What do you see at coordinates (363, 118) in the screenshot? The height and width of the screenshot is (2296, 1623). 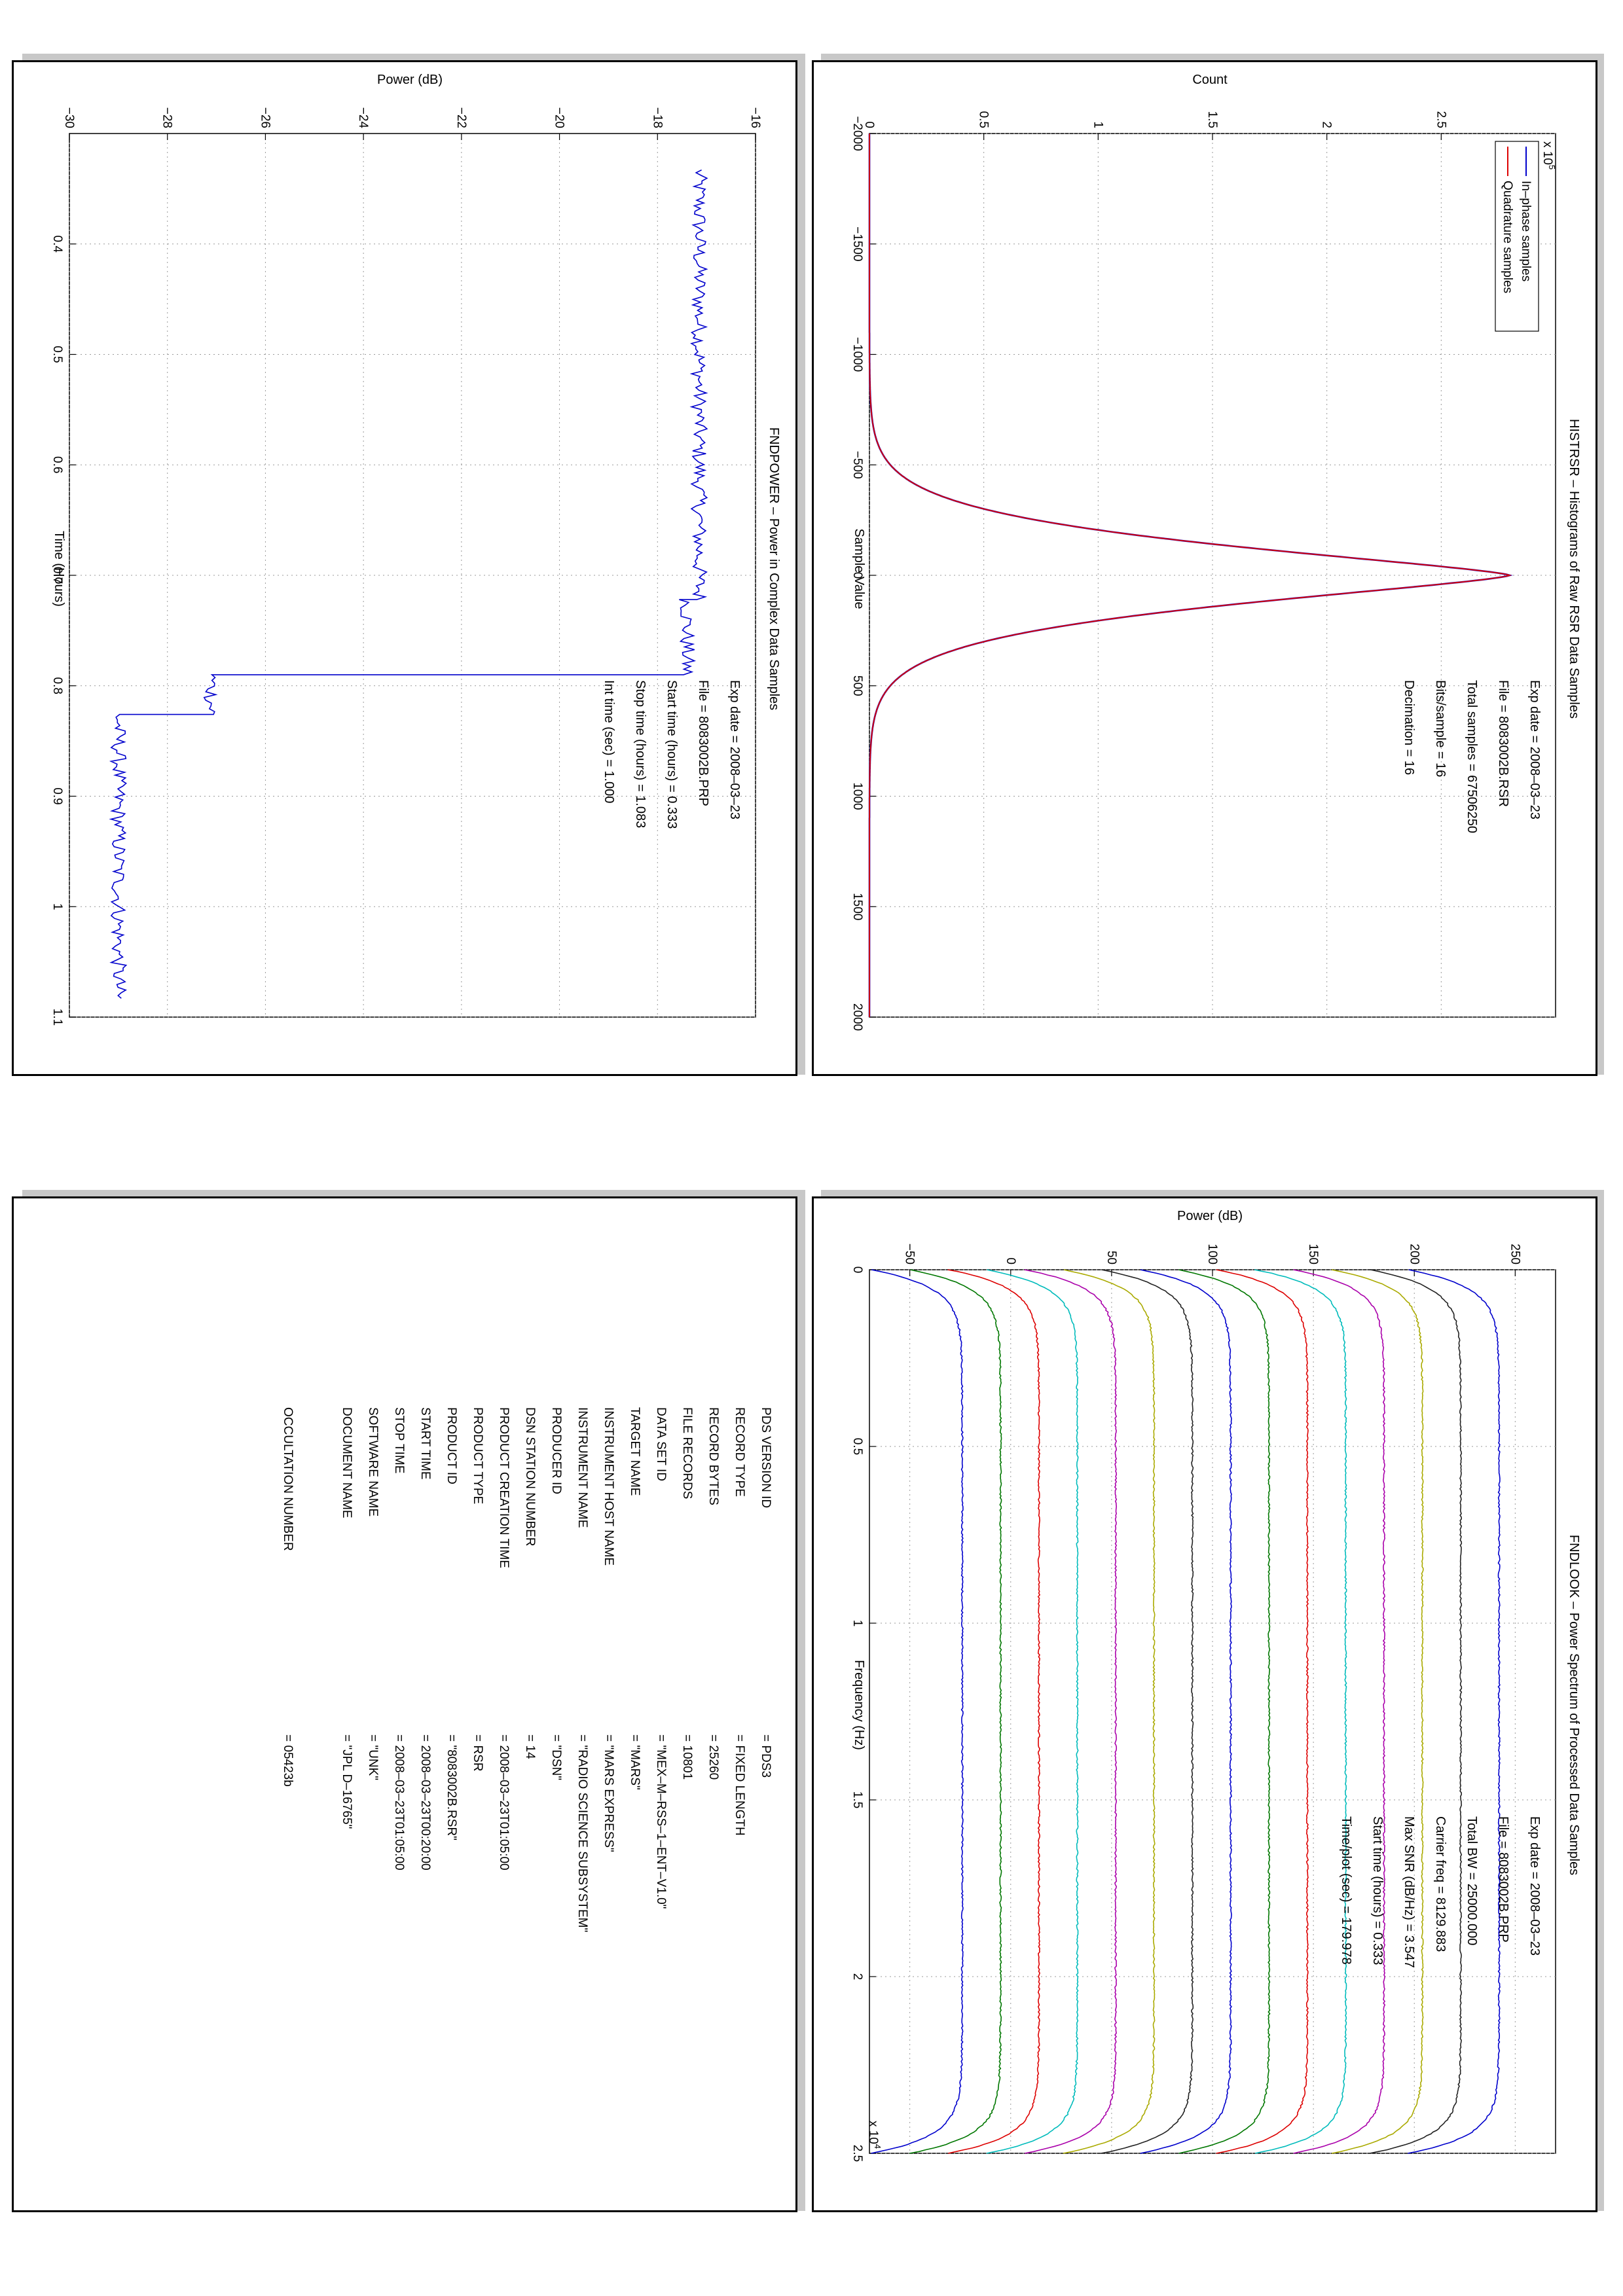 I see `fndpower-y-tick-label: −24` at bounding box center [363, 118].